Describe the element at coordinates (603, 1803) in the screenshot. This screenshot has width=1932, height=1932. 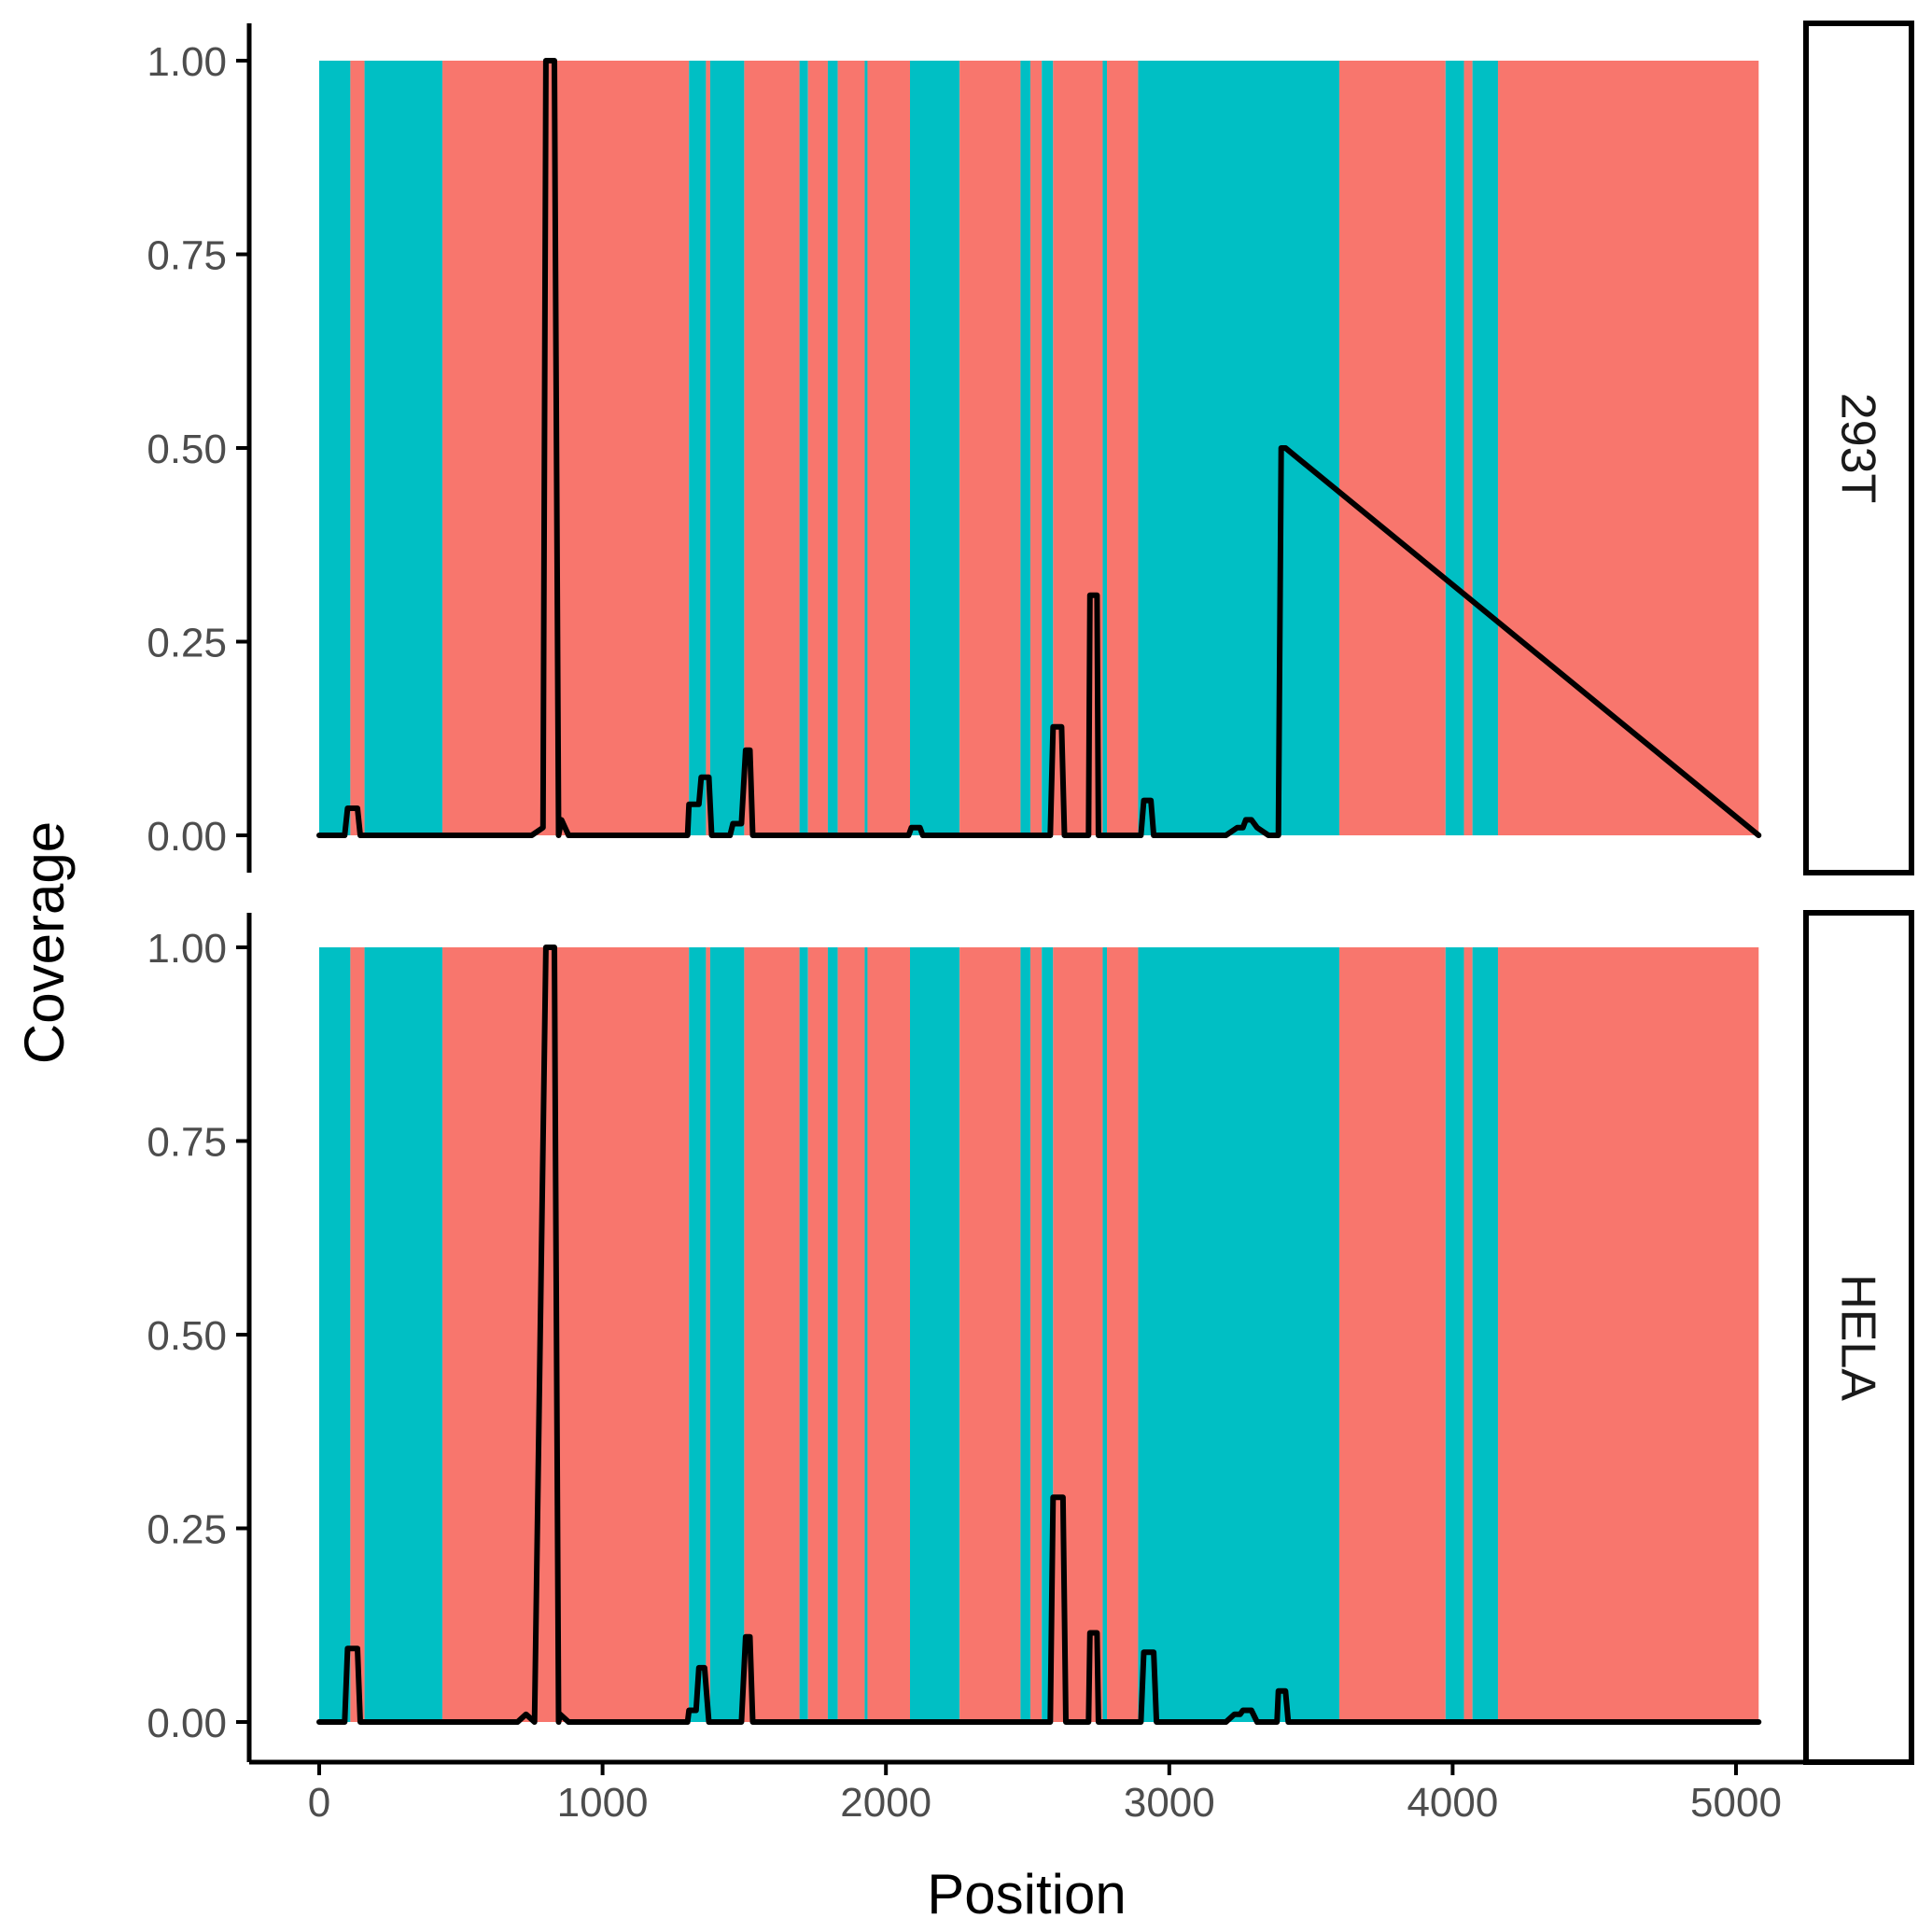
I see `x-tick-label: 1000` at that location.